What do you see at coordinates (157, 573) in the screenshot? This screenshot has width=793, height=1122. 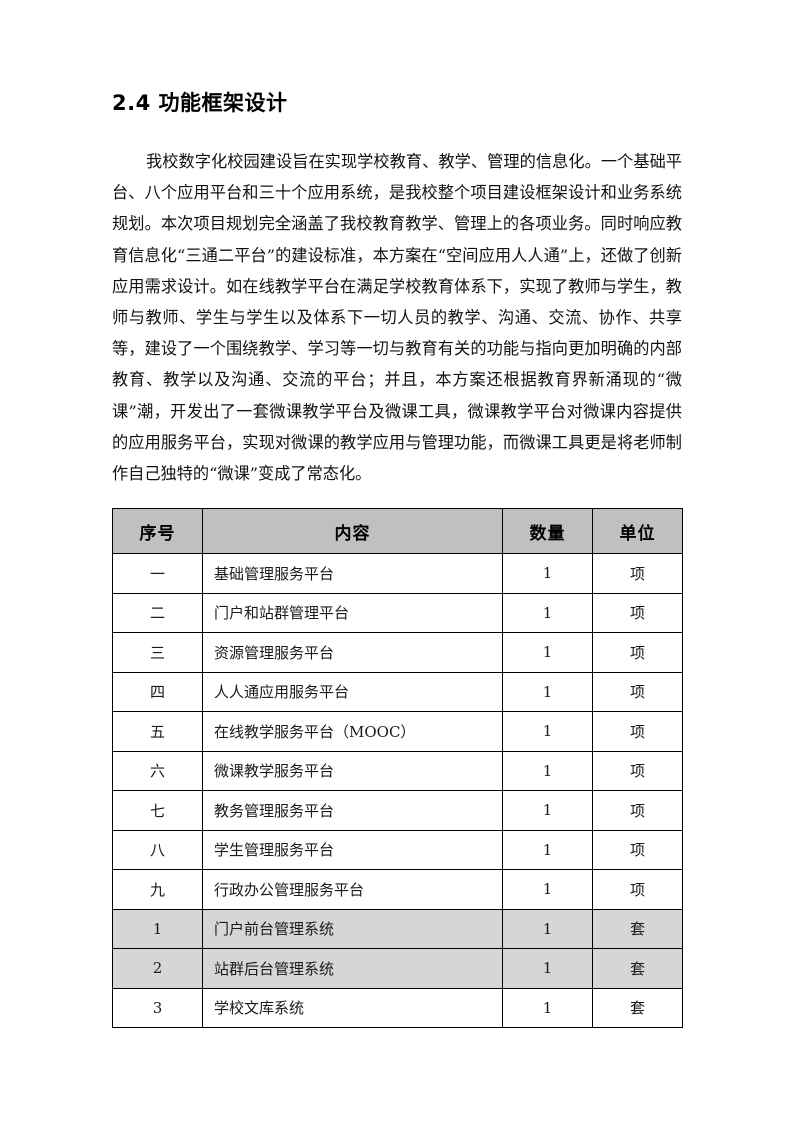 I see `cell-sequence-number: 一` at bounding box center [157, 573].